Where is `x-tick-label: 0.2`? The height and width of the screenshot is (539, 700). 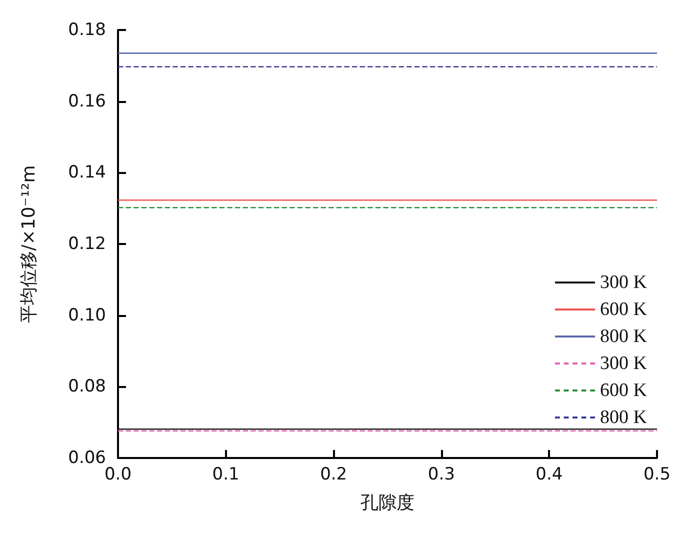 x-tick-label: 0.2 is located at coordinates (334, 474).